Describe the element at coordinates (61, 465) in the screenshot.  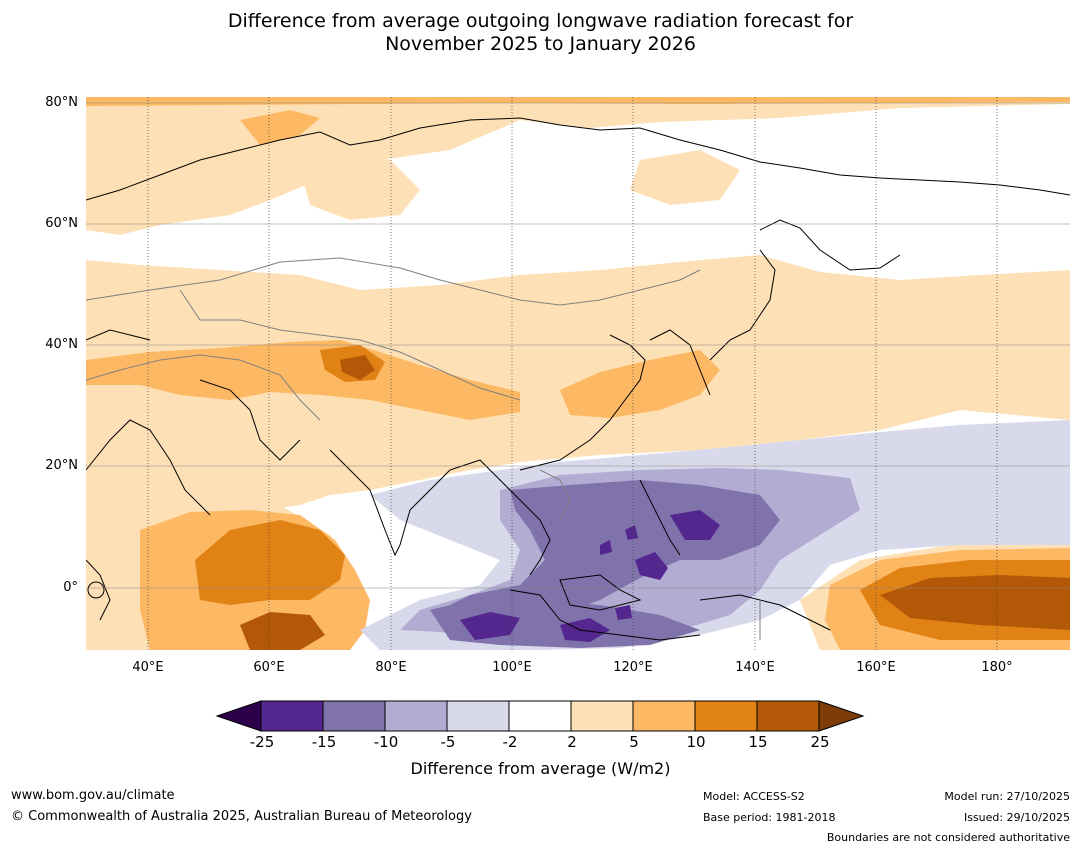
I see `lat-label-20n: 20°N` at that location.